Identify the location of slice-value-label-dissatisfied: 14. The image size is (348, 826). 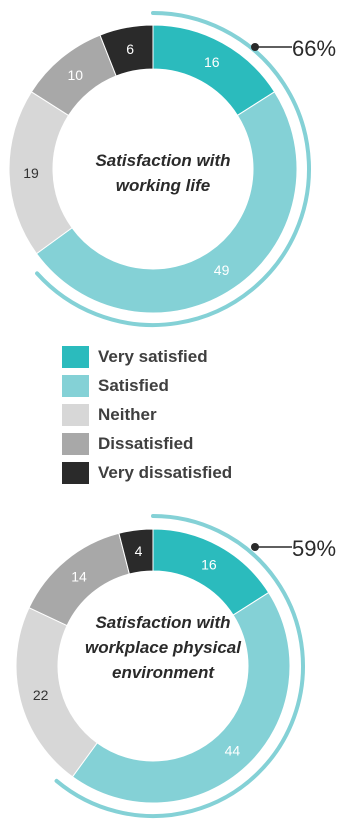
(79, 577).